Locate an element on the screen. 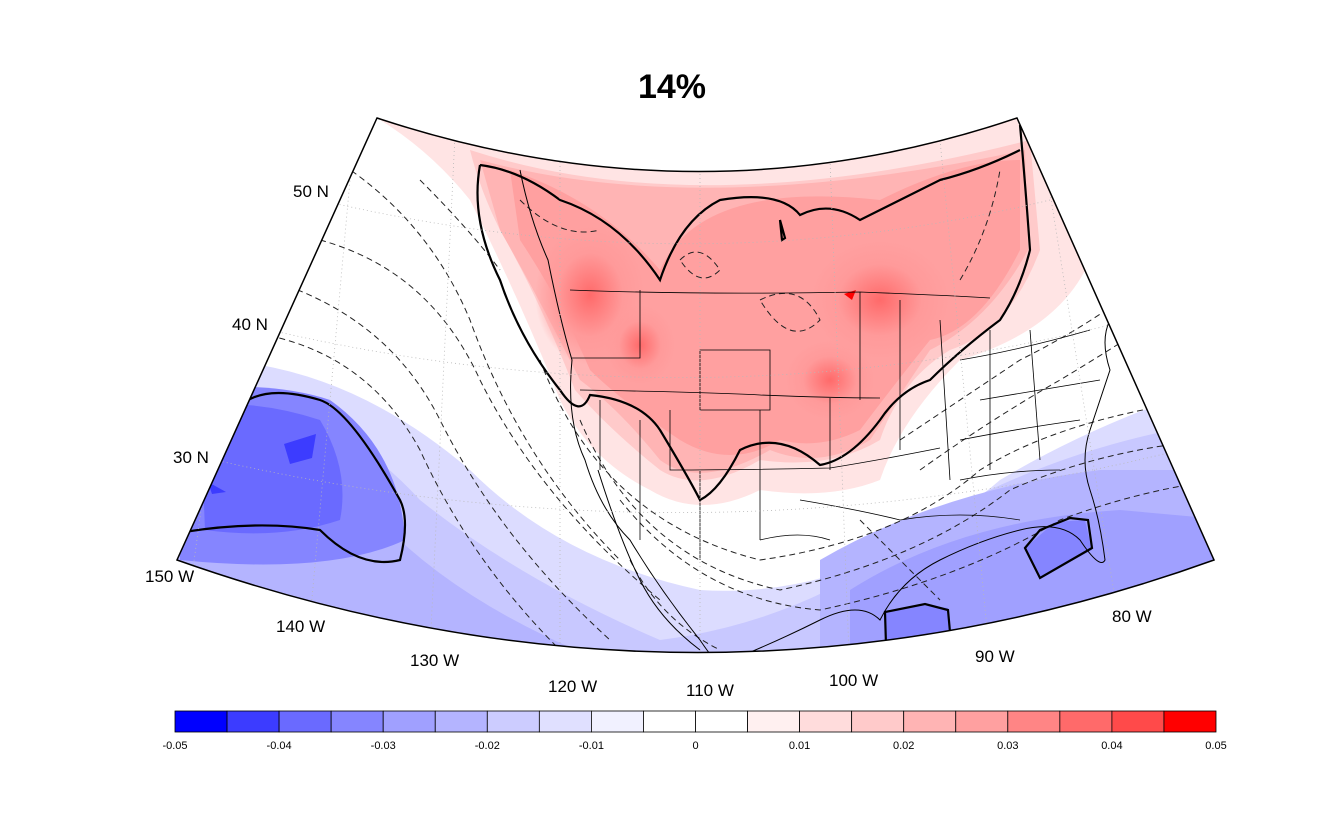 This screenshot has width=1344, height=822. lat-label-40n: 40 N is located at coordinates (250, 324).